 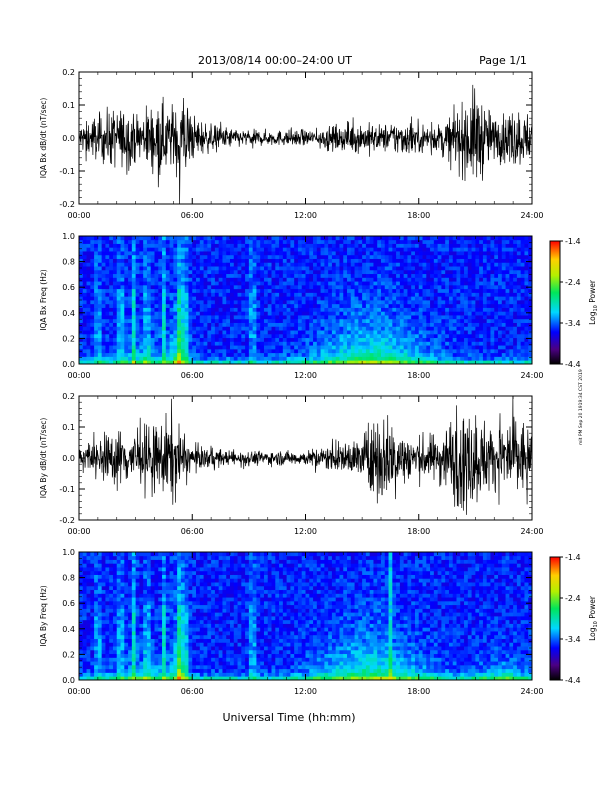 What do you see at coordinates (531, 531) in the screenshot?
I see `x-tick-label: 24:00` at bounding box center [531, 531].